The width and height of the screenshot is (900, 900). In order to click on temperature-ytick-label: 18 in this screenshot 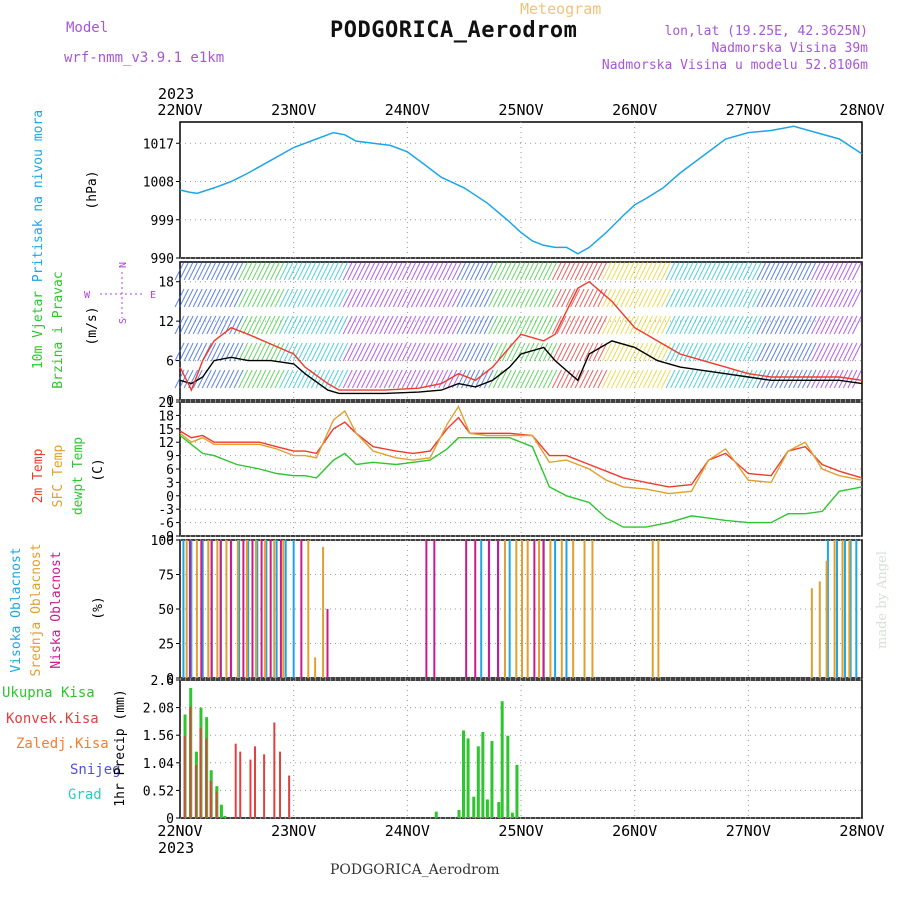, I will do `click(166, 416)`.